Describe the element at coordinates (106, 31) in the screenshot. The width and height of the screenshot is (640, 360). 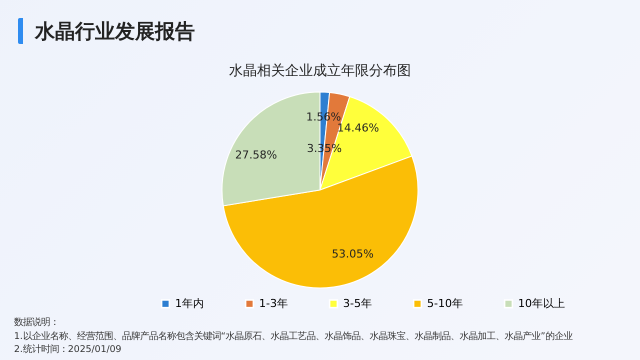
I see `chart-title: 水晶行业发展报告` at that location.